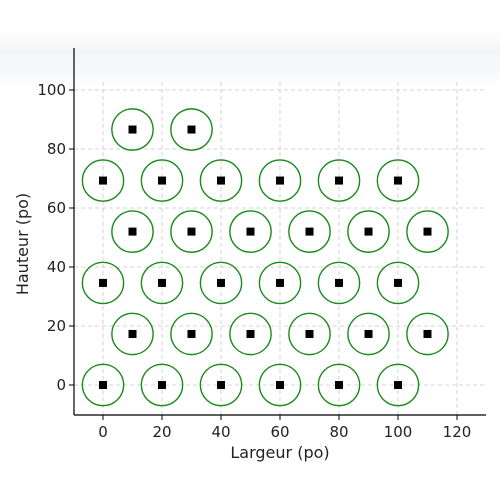 The height and width of the screenshot is (502, 500). What do you see at coordinates (56, 267) in the screenshot?
I see `y-tick-label: 40` at bounding box center [56, 267].